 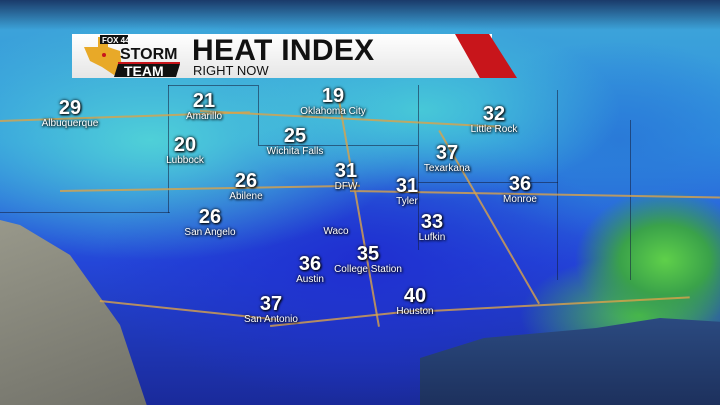 I want to click on svg-text: TEAM, so click(x=144, y=70).